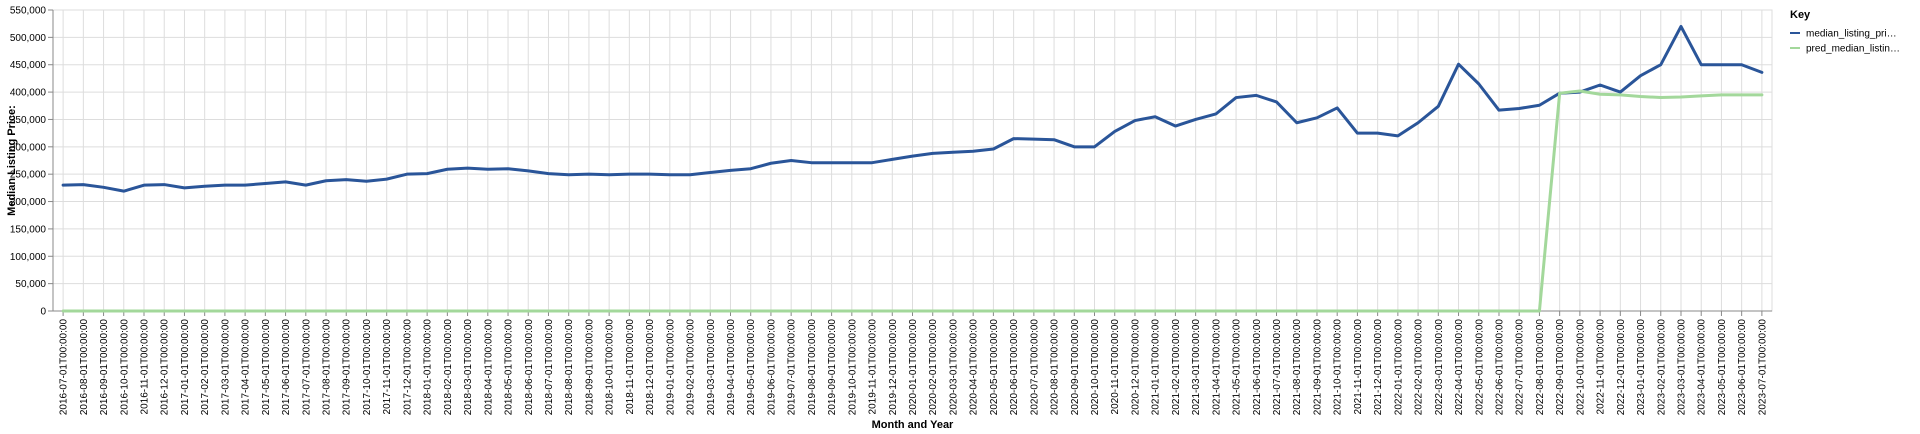 The image size is (1920, 434). I want to click on y-tick-label: 300,000, so click(28, 147).